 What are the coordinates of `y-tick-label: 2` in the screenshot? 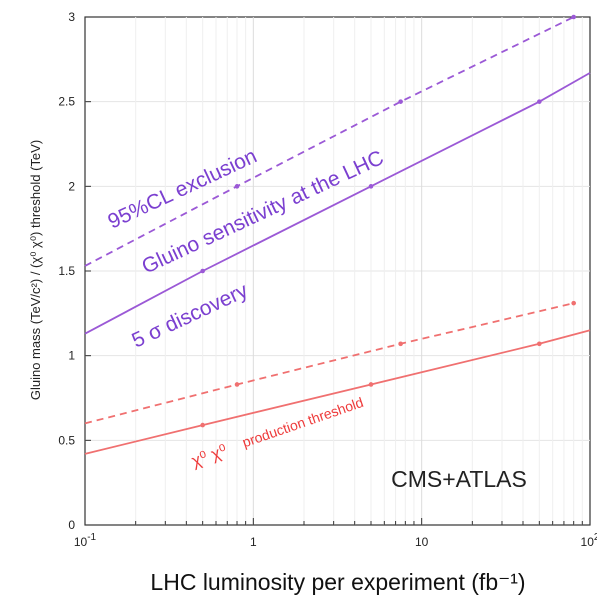 It's located at (71, 186).